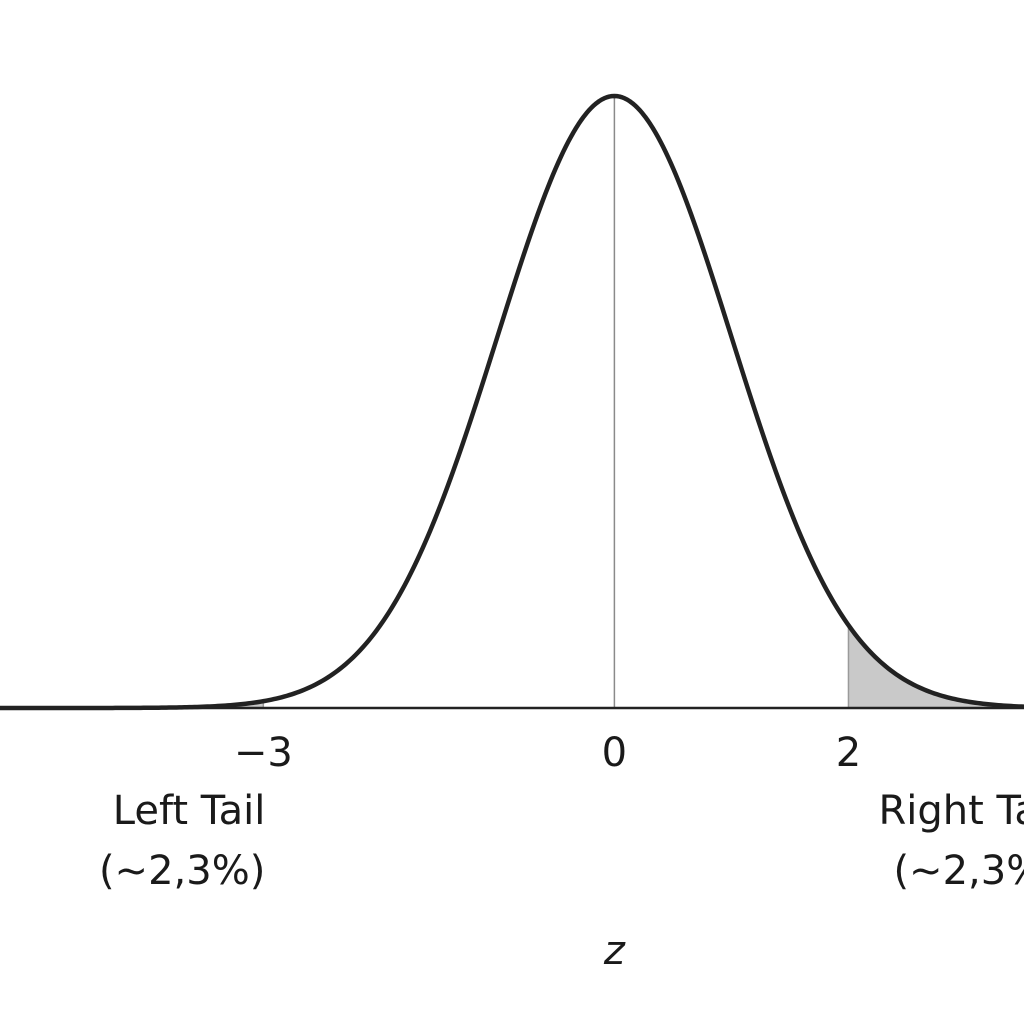  I want to click on shaded-tail-areas, so click(512, 666).